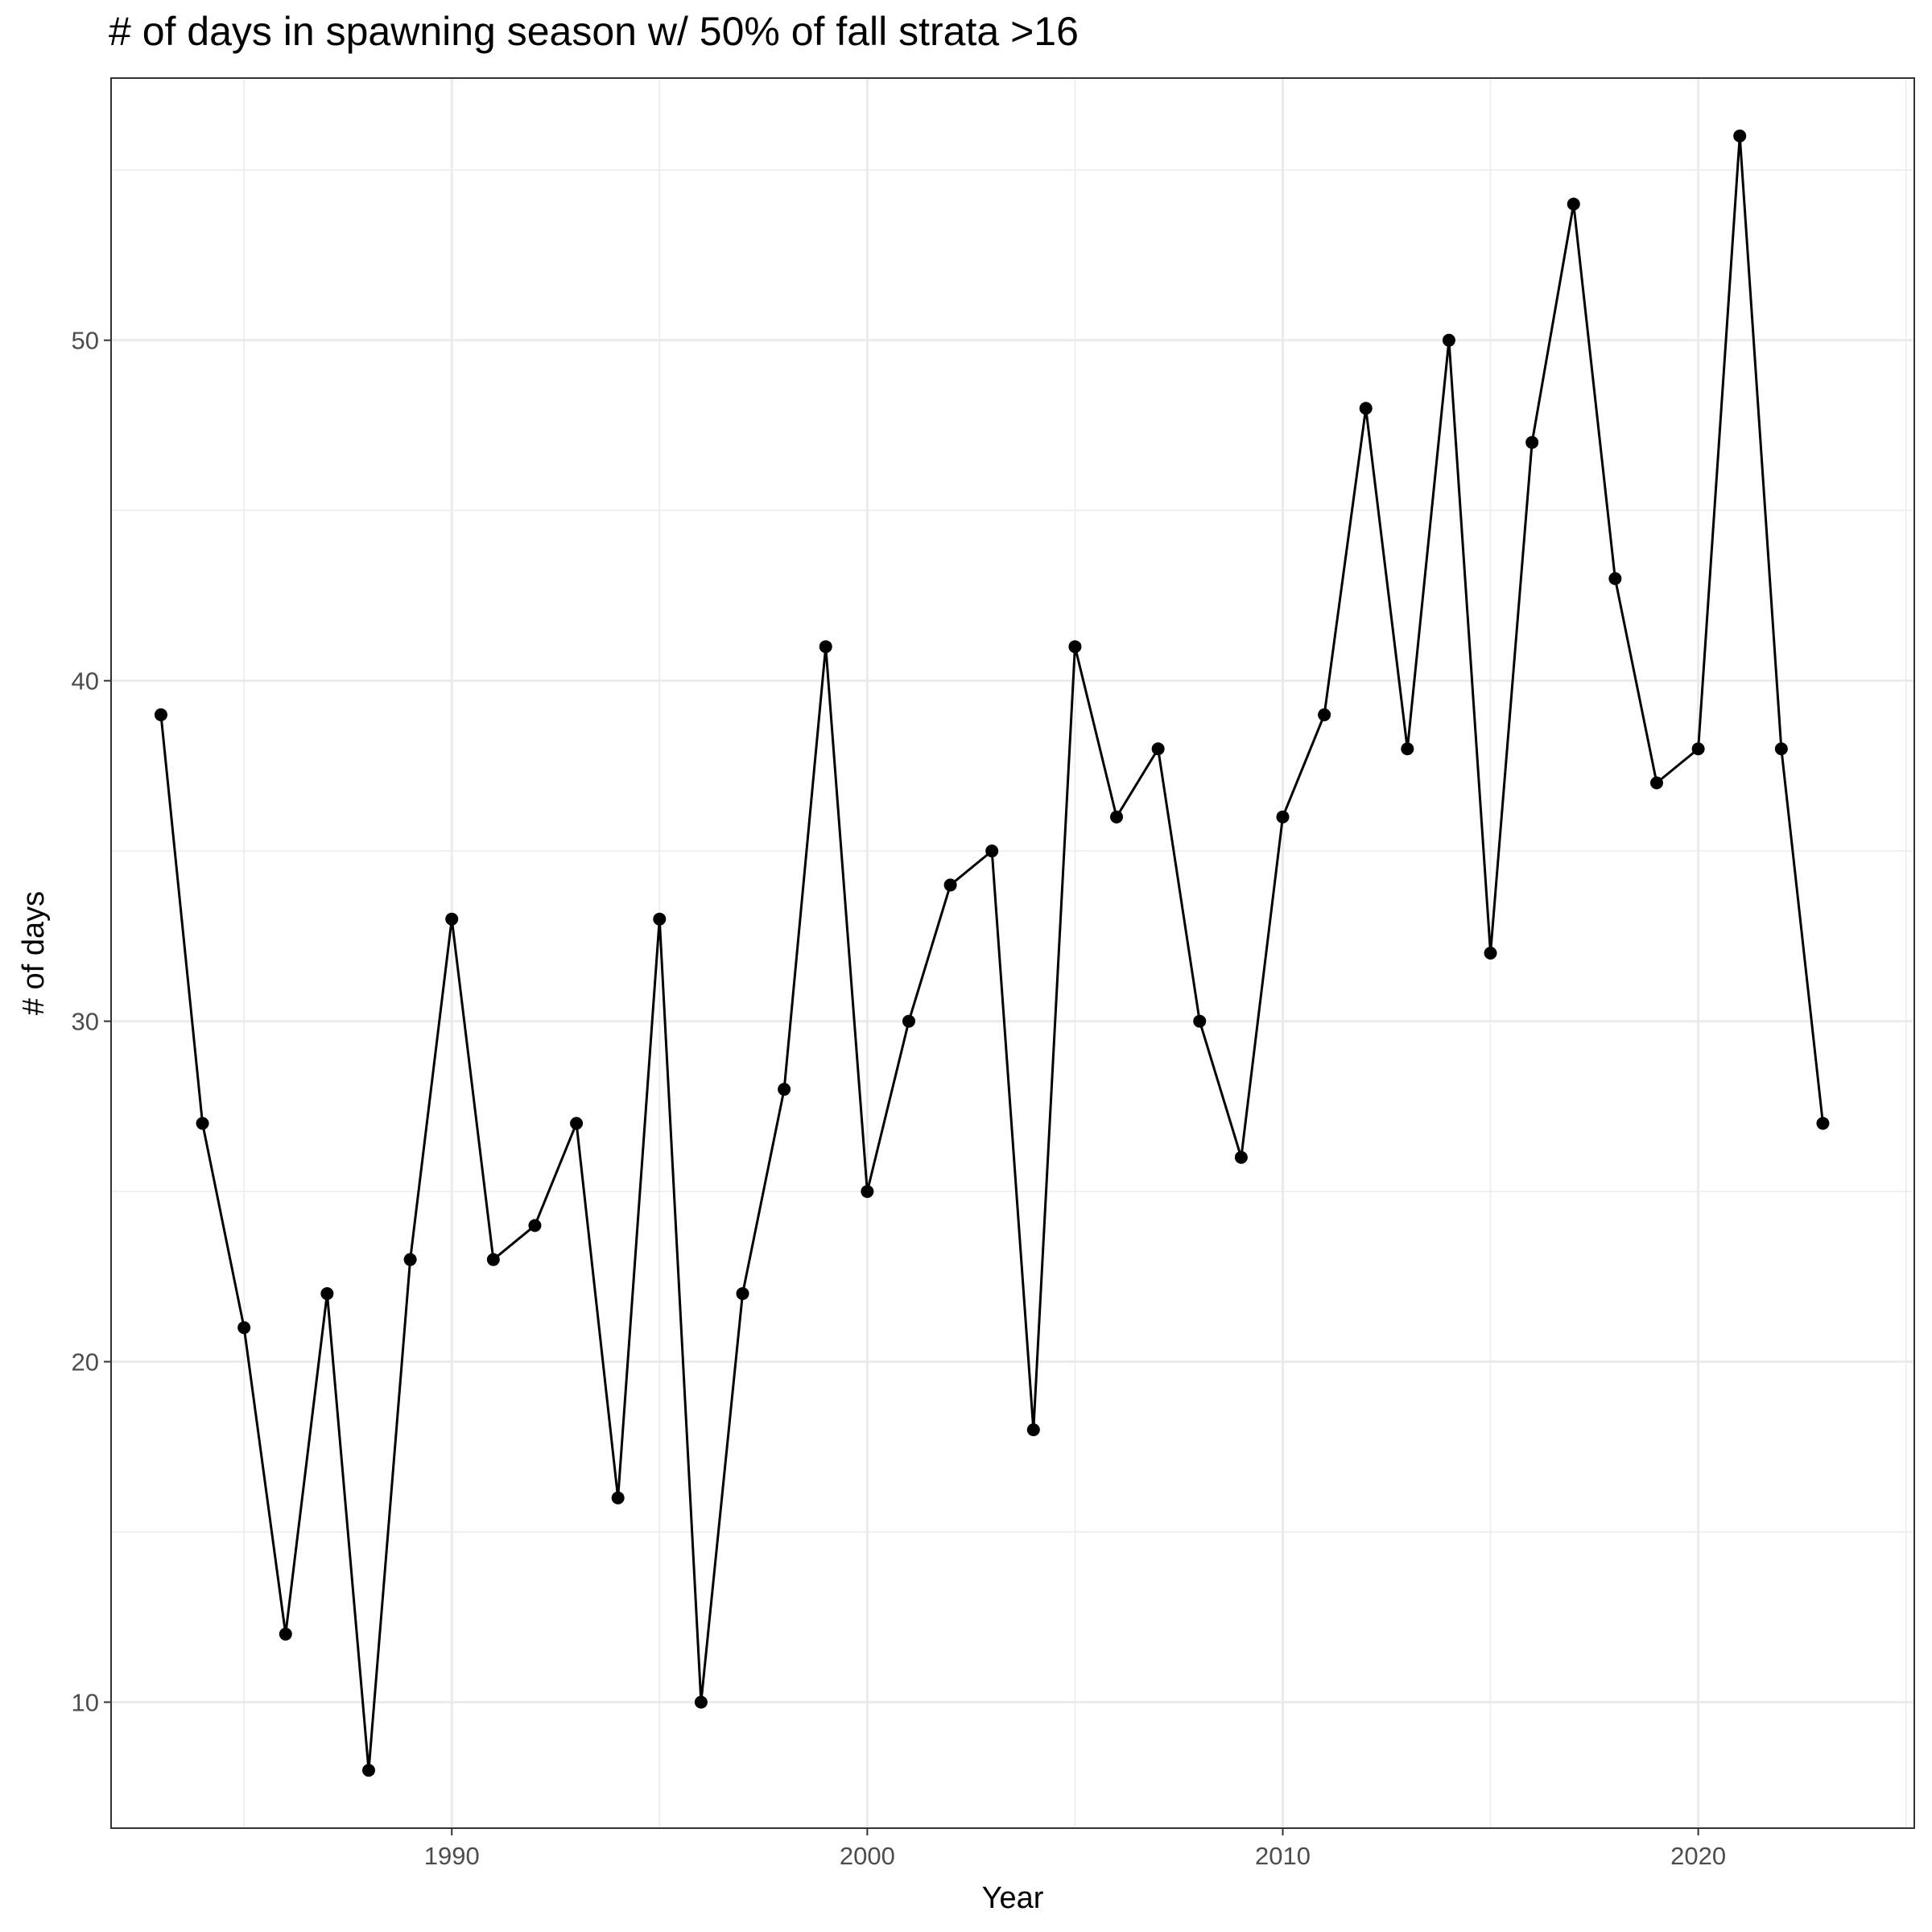  What do you see at coordinates (85, 341) in the screenshot?
I see `y-tick-label: 50` at bounding box center [85, 341].